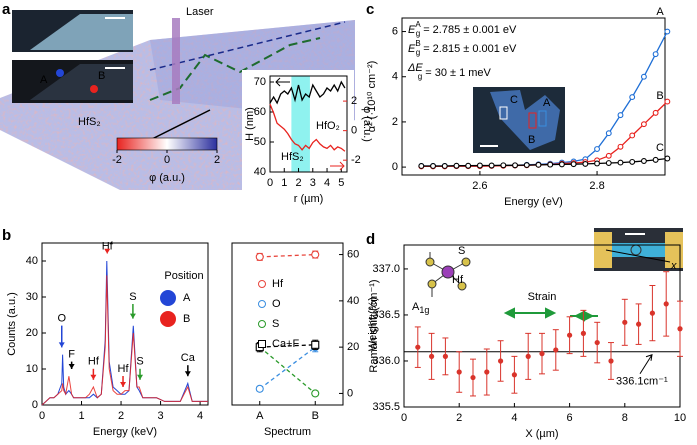  Describe the element at coordinates (519, 120) in the screenshot. I see `micrograph-c` at that location.